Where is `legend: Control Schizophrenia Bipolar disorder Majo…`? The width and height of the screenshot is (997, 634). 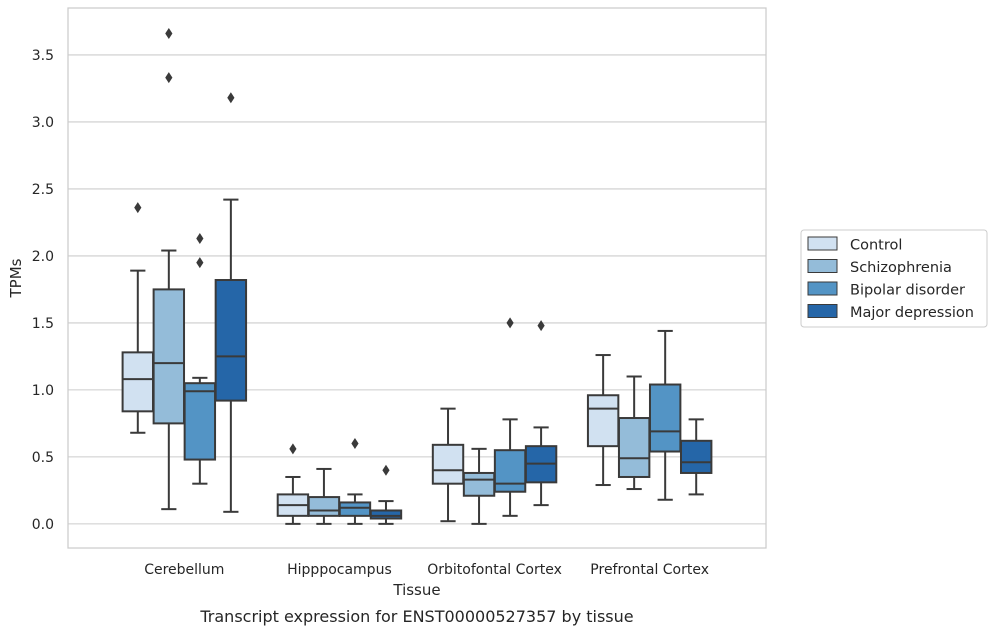 legend: Control Schizophrenia Bipolar disorder Majo… is located at coordinates (894, 278).